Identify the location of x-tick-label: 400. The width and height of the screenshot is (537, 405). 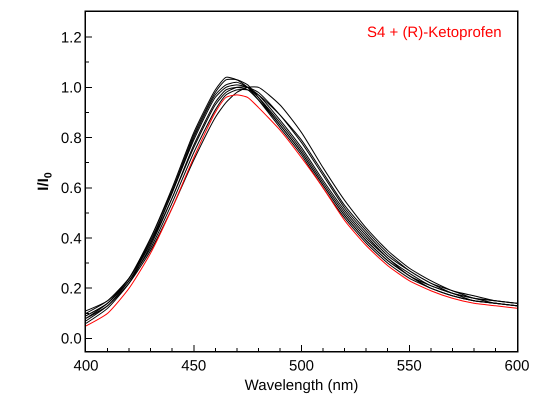
(86, 365).